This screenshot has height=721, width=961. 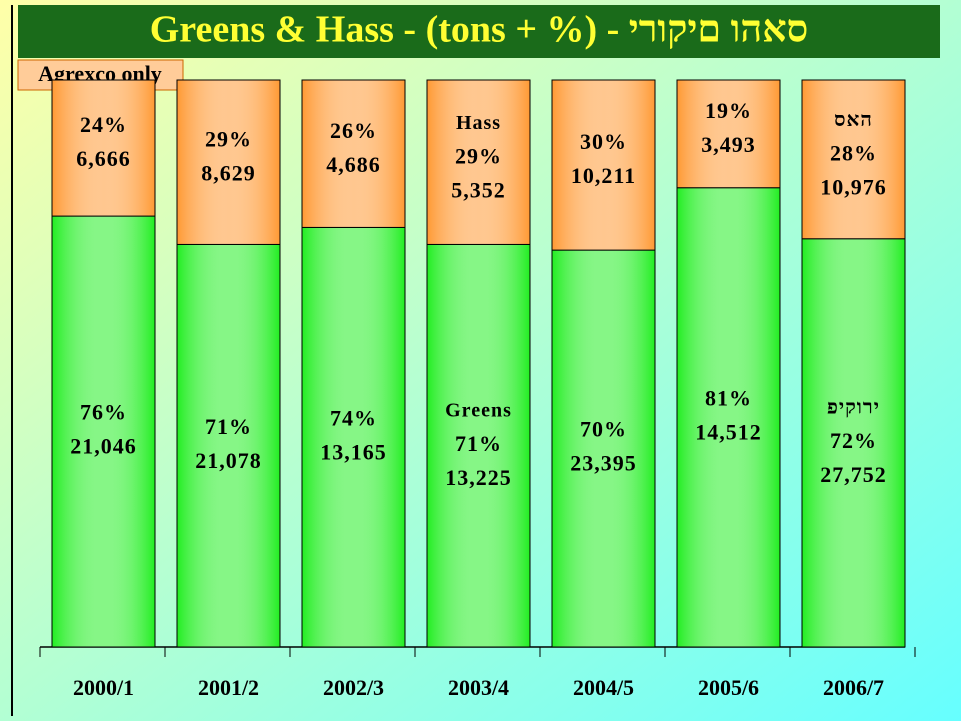 What do you see at coordinates (478, 189) in the screenshot?
I see `tons-label: 5,352` at bounding box center [478, 189].